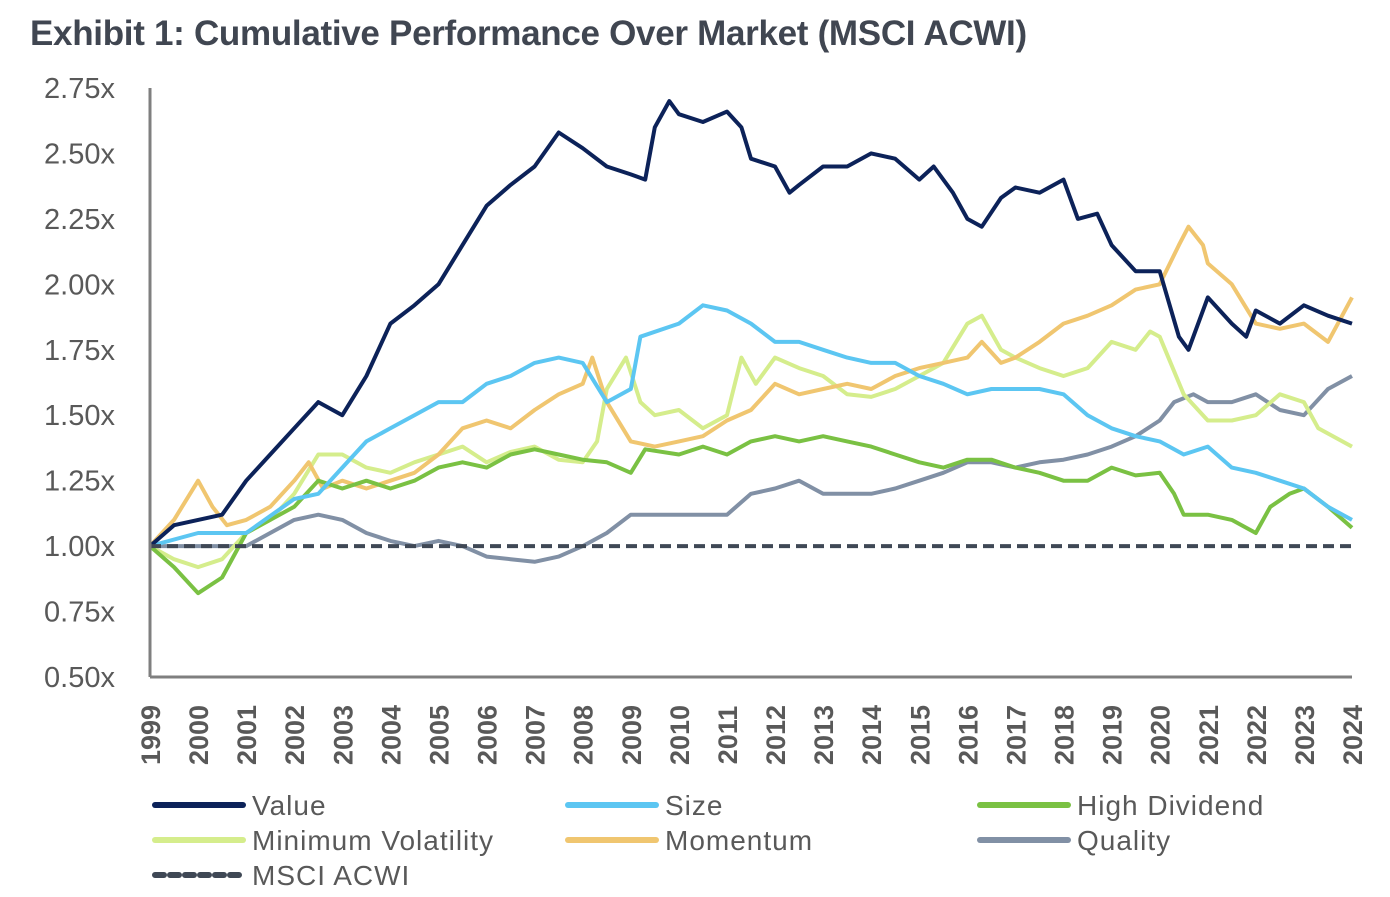 The width and height of the screenshot is (1390, 897). What do you see at coordinates (79, 416) in the screenshot?
I see `y-tick-label: 1.50x` at bounding box center [79, 416].